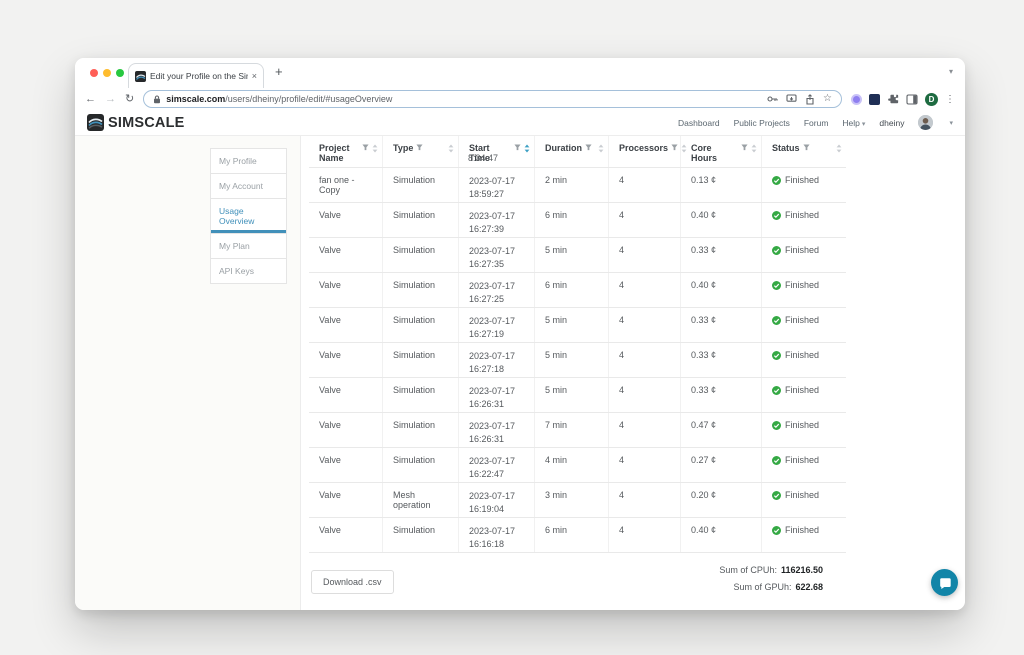 The width and height of the screenshot is (1024, 655). What do you see at coordinates (950, 99) in the screenshot?
I see `browser-menu-icon: ⋮` at bounding box center [950, 99].